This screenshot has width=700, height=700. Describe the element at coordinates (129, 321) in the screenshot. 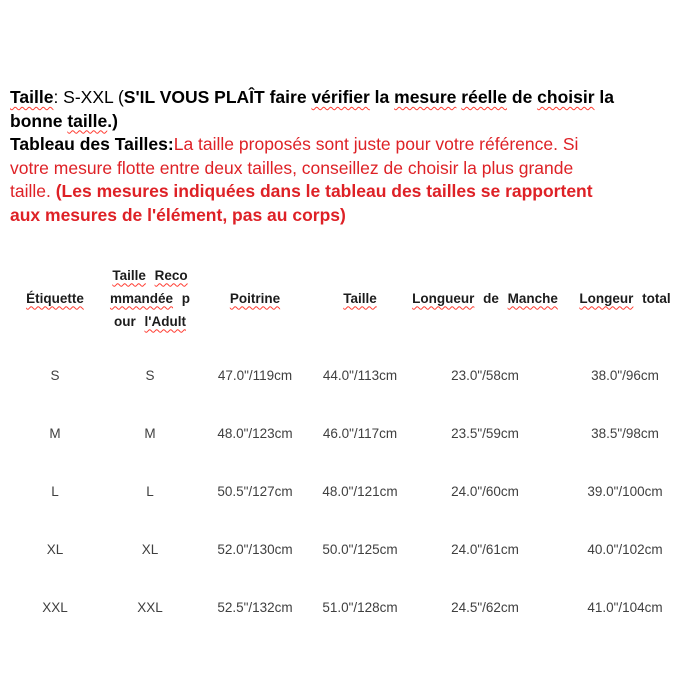

I see `text-segment: our` at that location.